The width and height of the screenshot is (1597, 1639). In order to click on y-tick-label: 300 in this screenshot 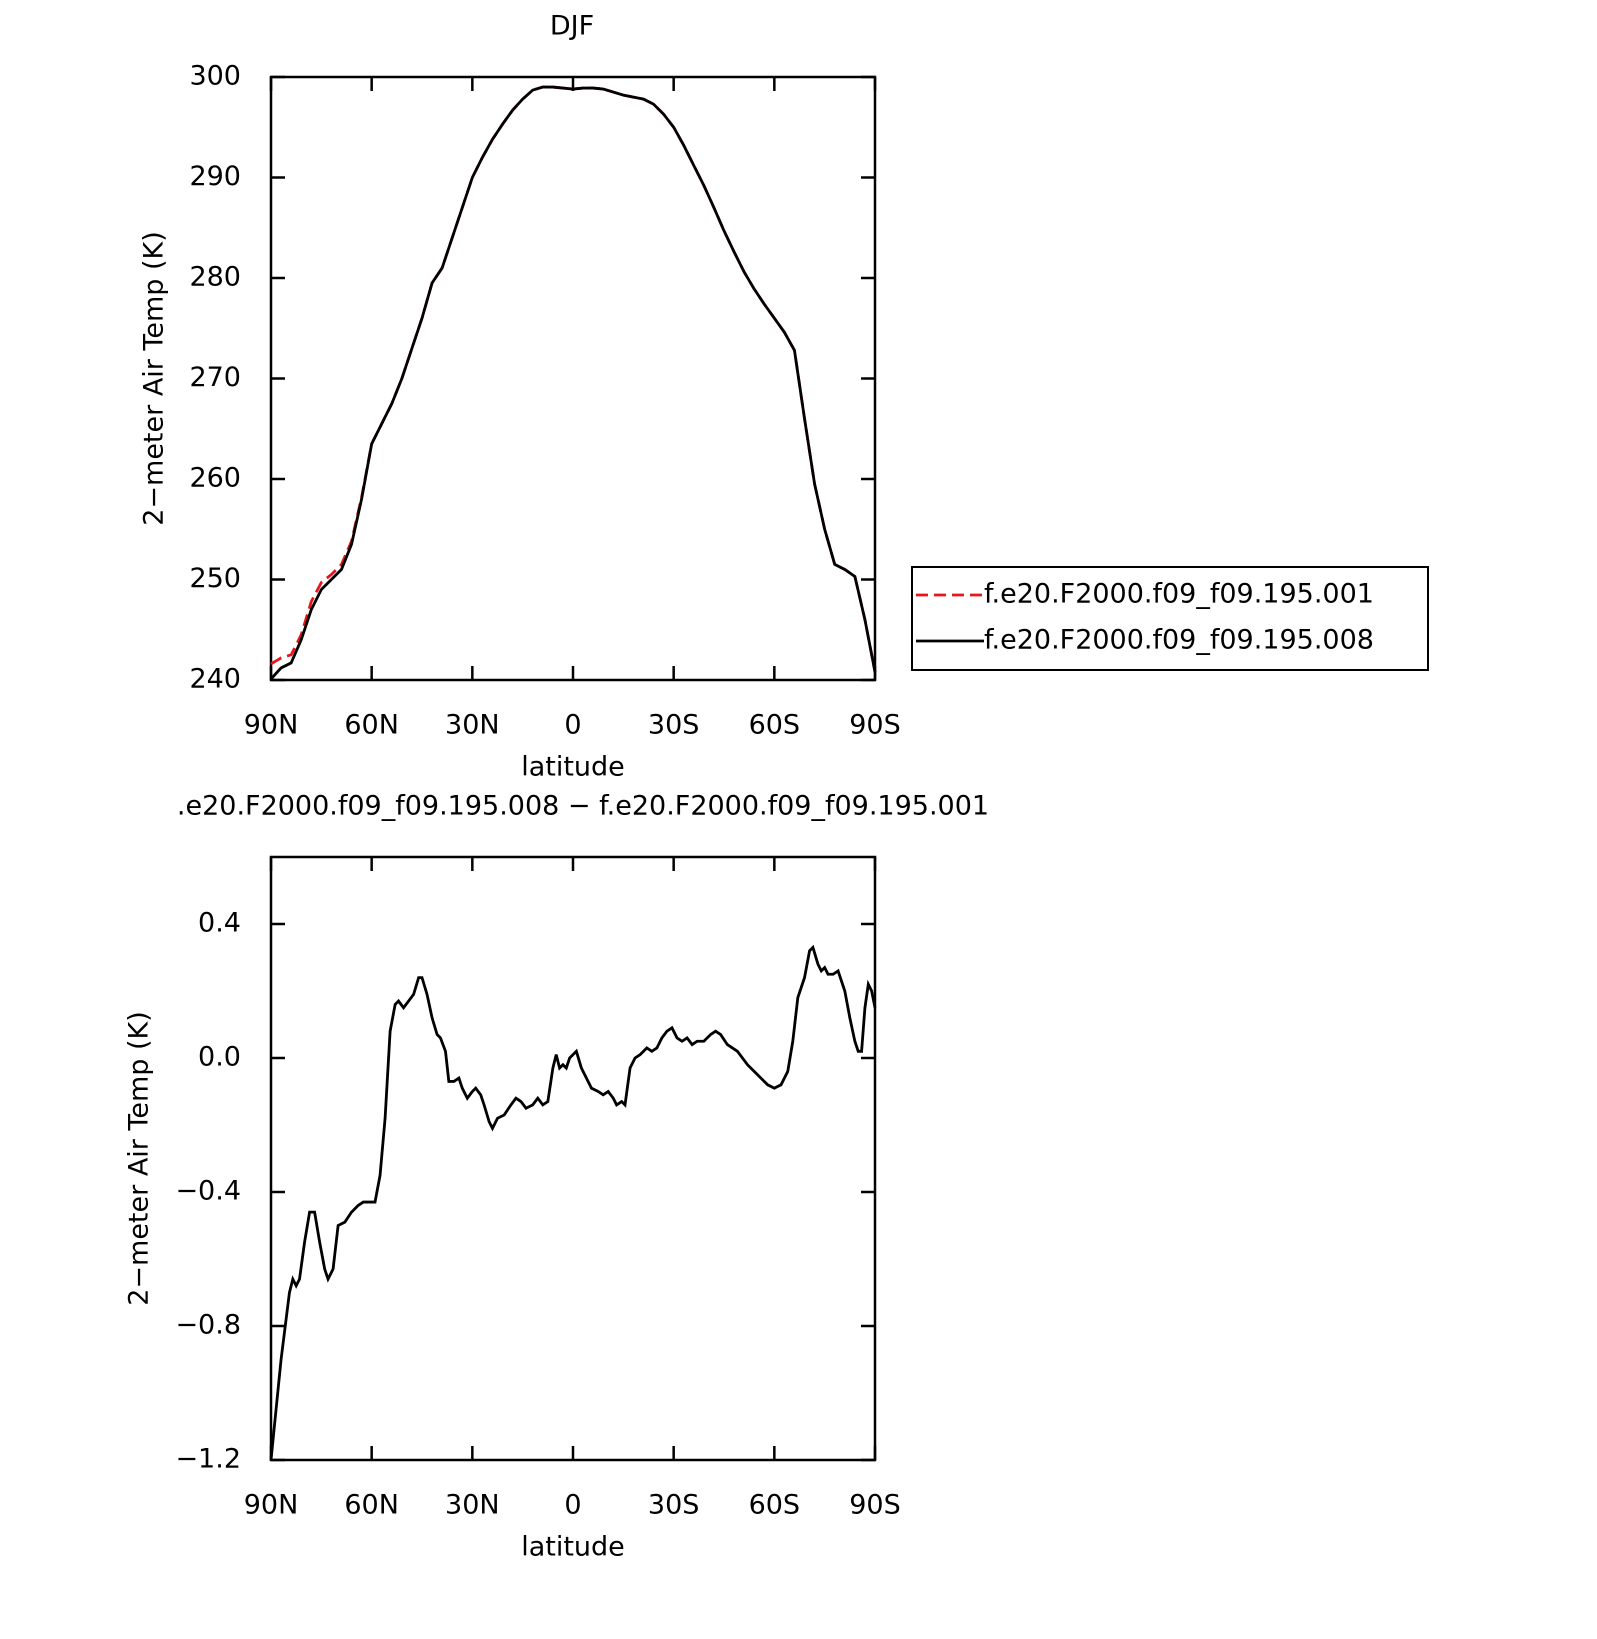, I will do `click(215, 76)`.